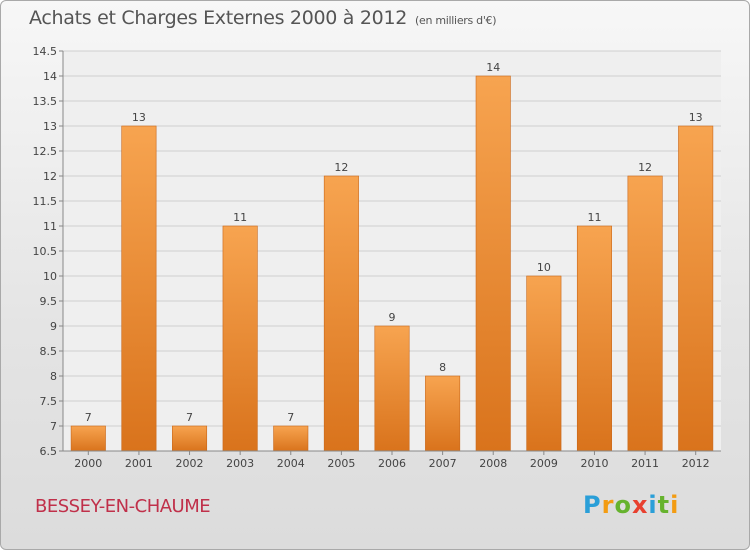 The height and width of the screenshot is (550, 750). I want to click on bar-2002, so click(190, 438).